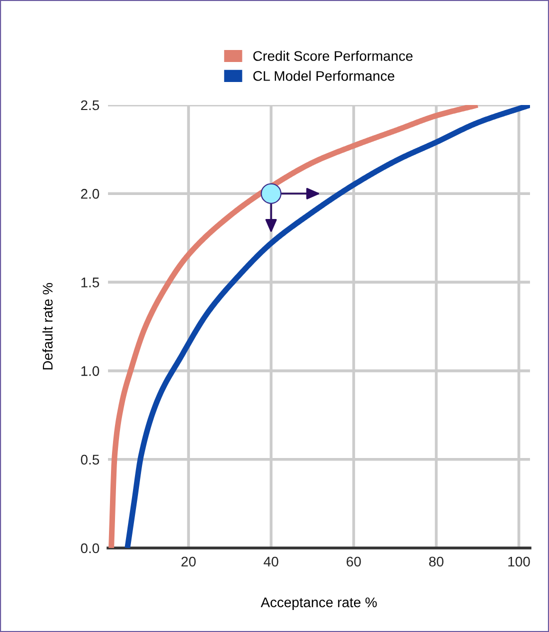 The width and height of the screenshot is (549, 632). What do you see at coordinates (90, 105) in the screenshot?
I see `y-tick-label: 2.5` at bounding box center [90, 105].